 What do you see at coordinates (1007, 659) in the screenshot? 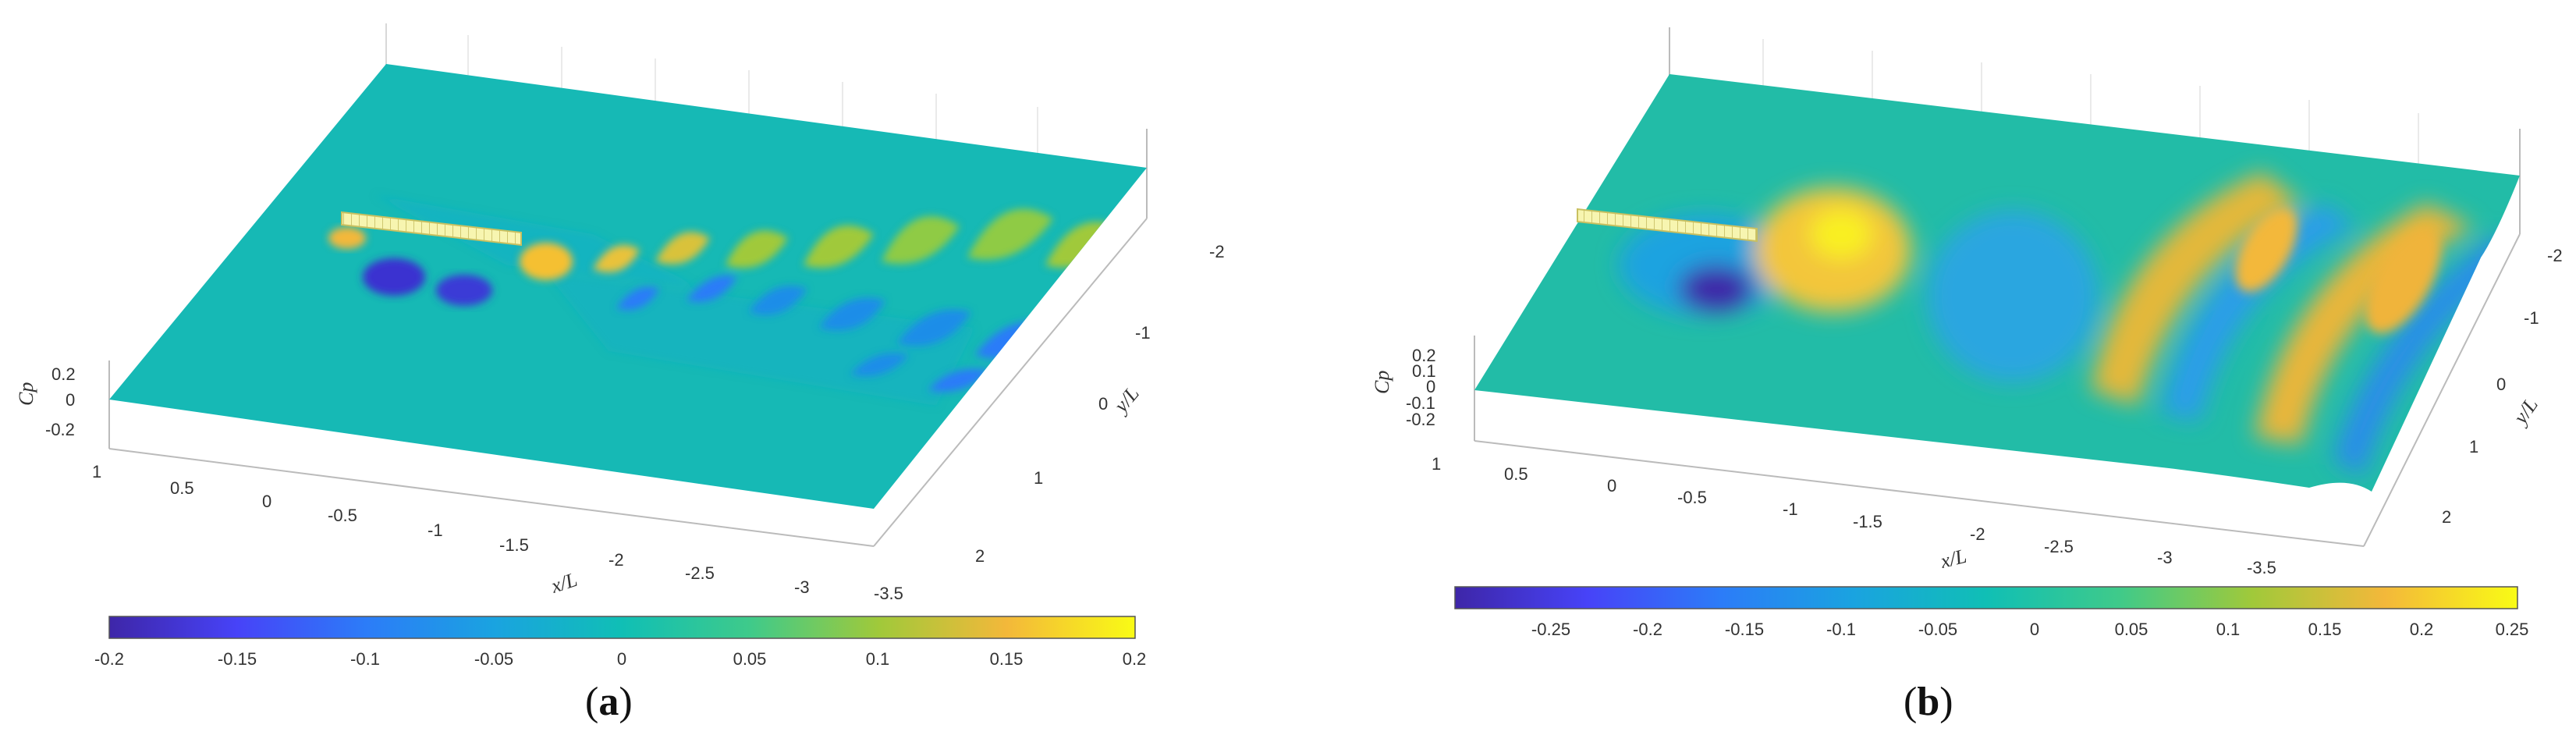
I see `cbar-tick-a-7: 0.15` at bounding box center [1007, 659].